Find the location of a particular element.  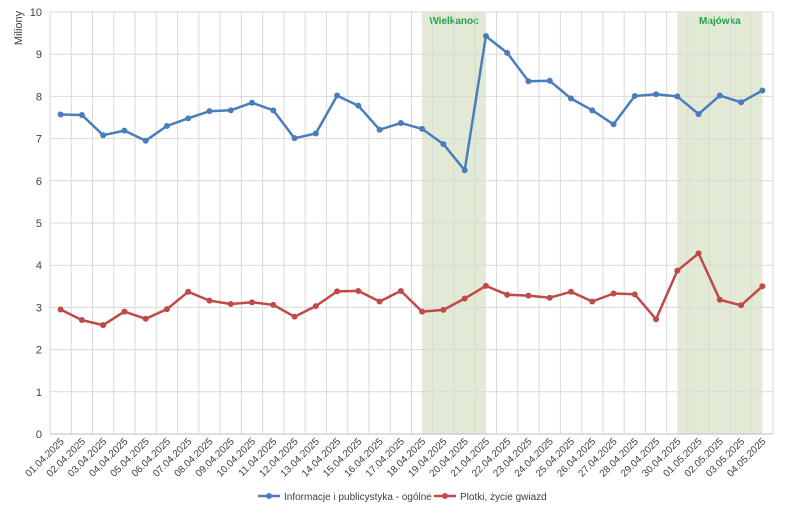

y-tick-label: 10 is located at coordinates (36, 13).